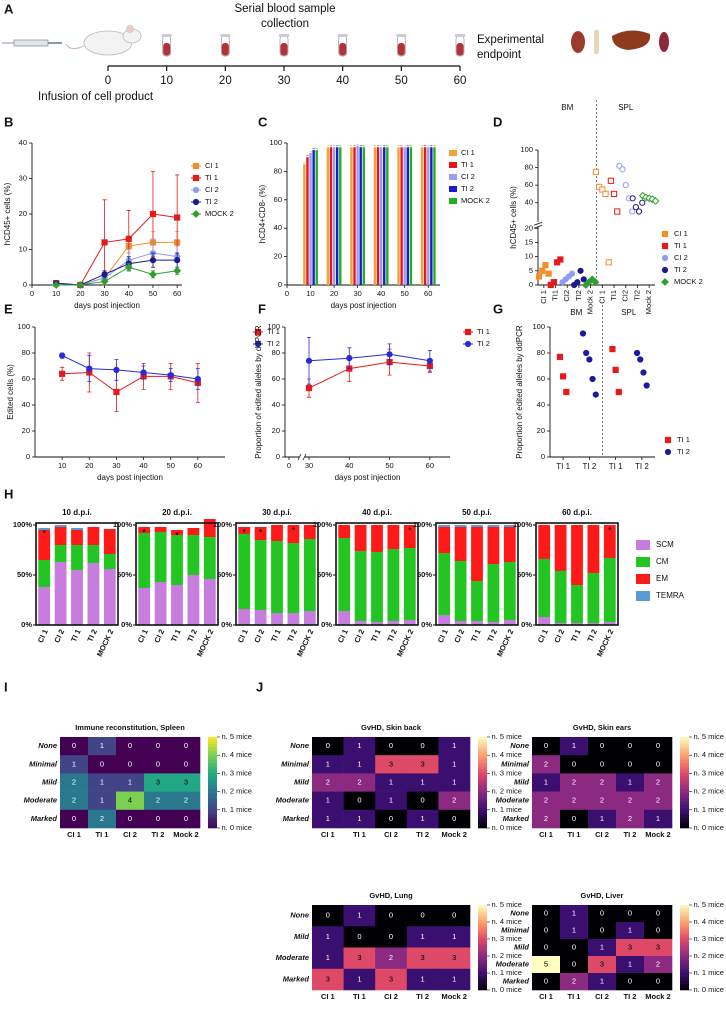 The height and width of the screenshot is (1009, 726). I want to click on timeline-tick-label: 10, so click(166, 81).